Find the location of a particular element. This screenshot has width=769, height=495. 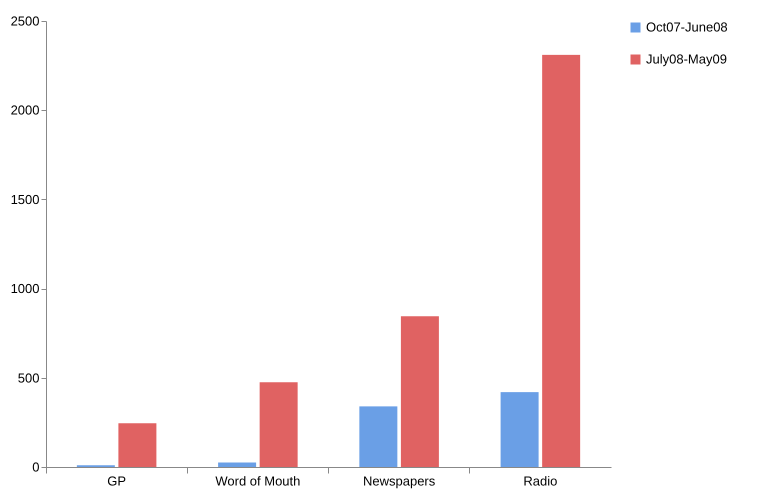

y-tick-label: 2500 is located at coordinates (25, 21).